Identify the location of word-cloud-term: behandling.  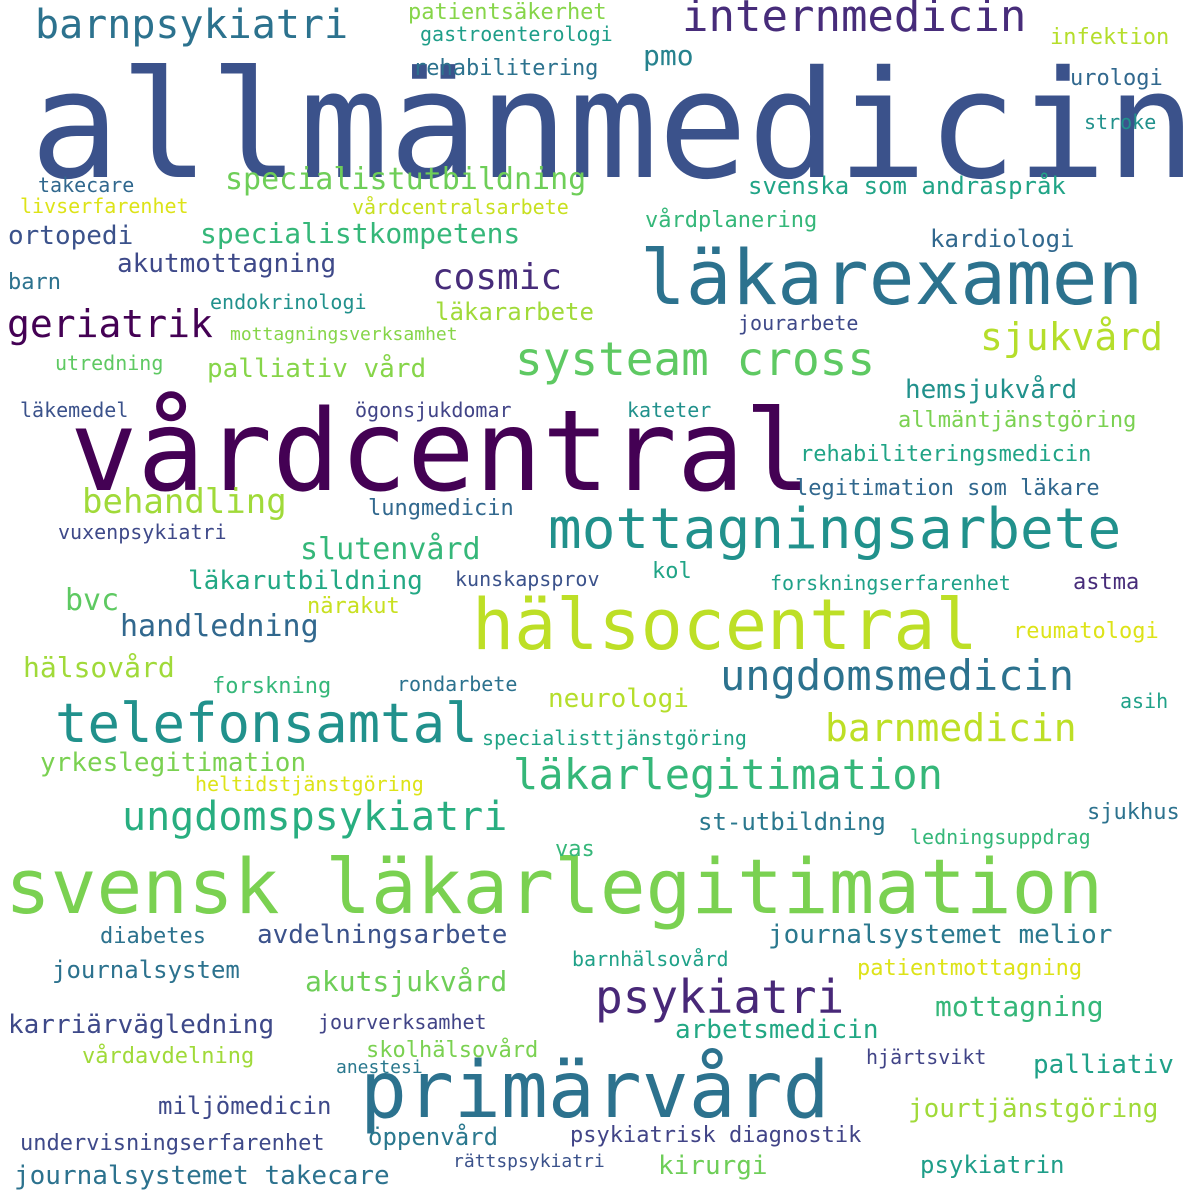
(184, 502).